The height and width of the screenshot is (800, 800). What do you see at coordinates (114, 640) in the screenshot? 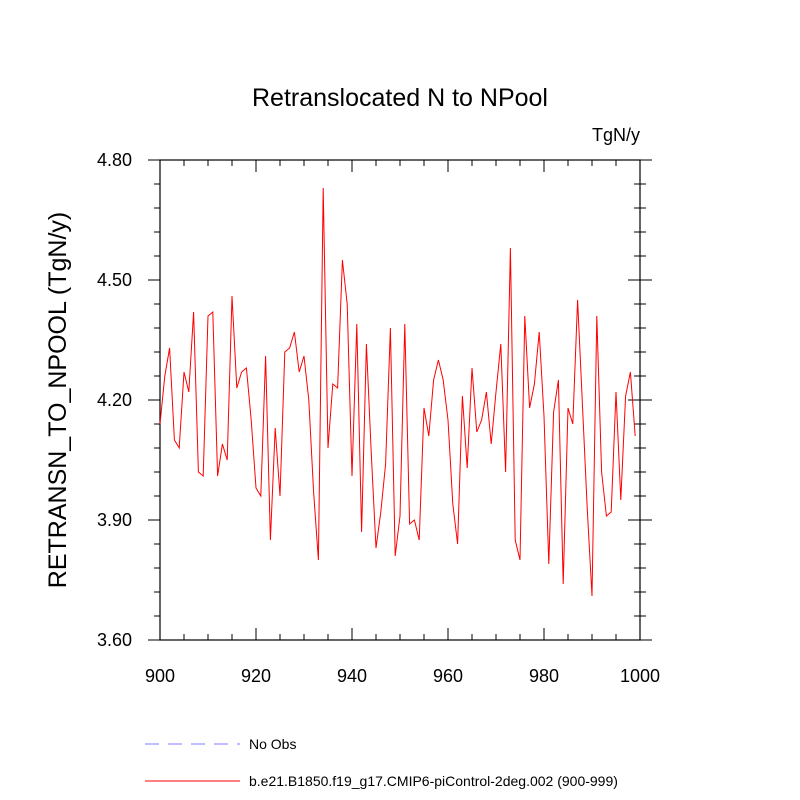
I see `y-tick-label: 3.60` at bounding box center [114, 640].